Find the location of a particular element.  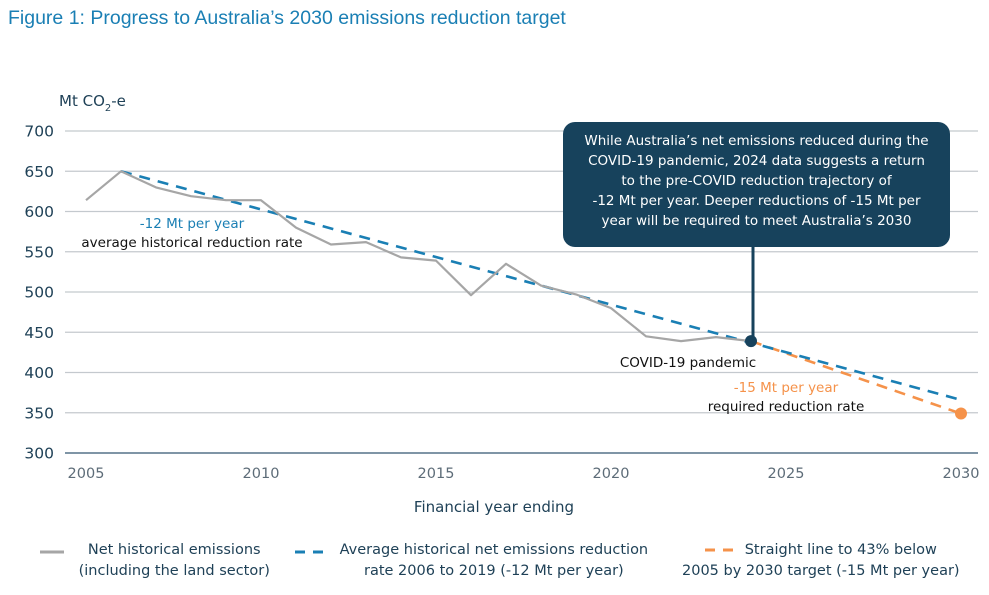

y-tick-label: 550 is located at coordinates (39, 252).